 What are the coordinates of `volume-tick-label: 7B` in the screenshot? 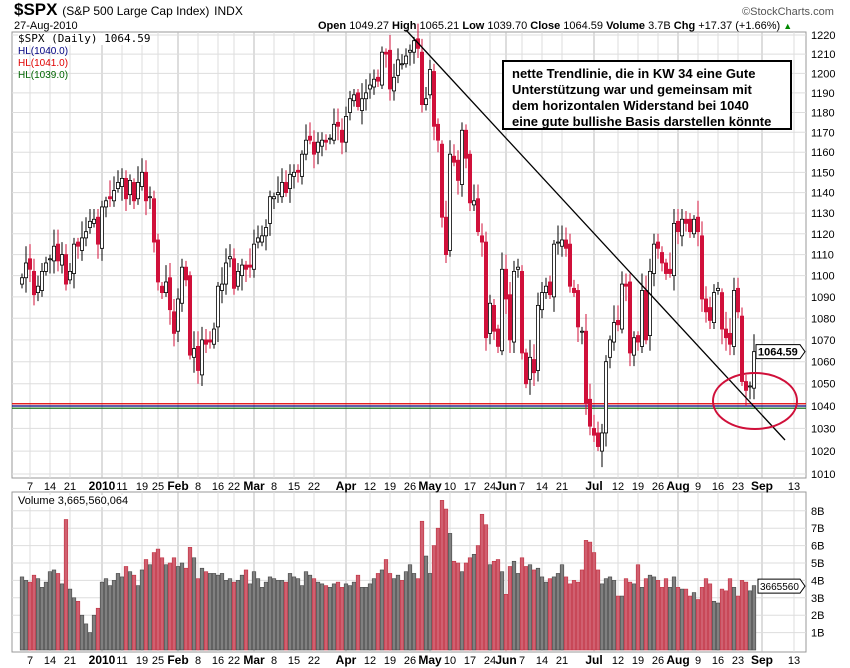 It's located at (817, 529).